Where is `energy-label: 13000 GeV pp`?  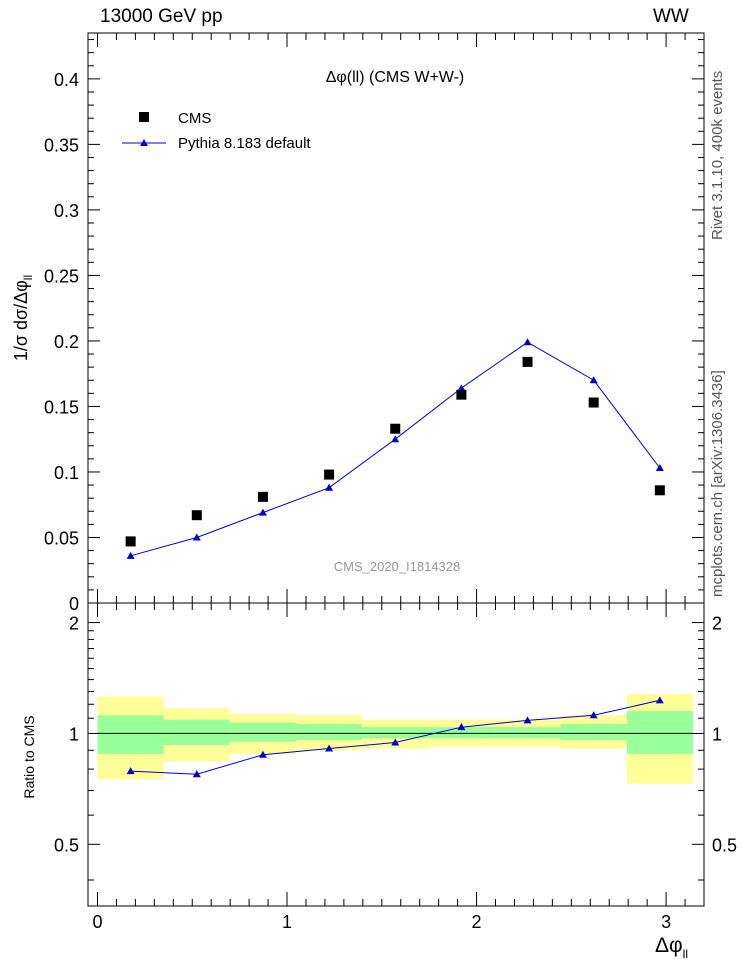 energy-label: 13000 GeV pp is located at coordinates (161, 16).